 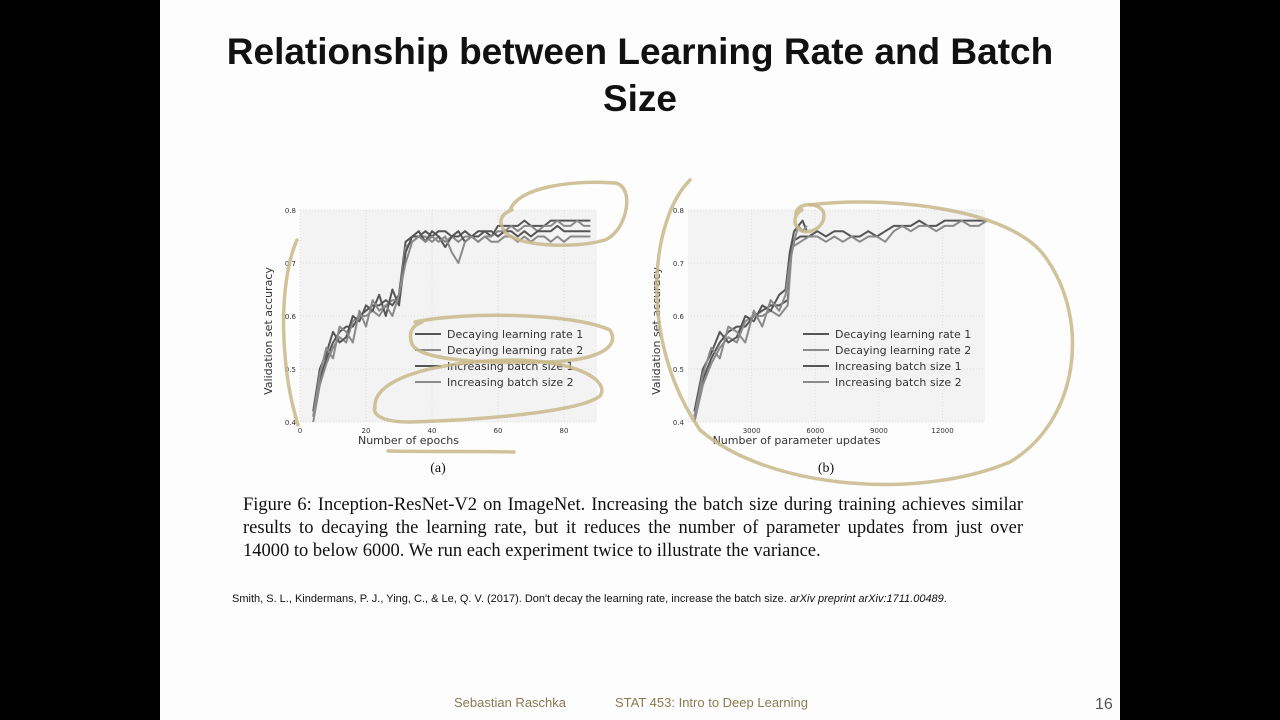 I want to click on slide-title-line2: Size, so click(x=640, y=98).